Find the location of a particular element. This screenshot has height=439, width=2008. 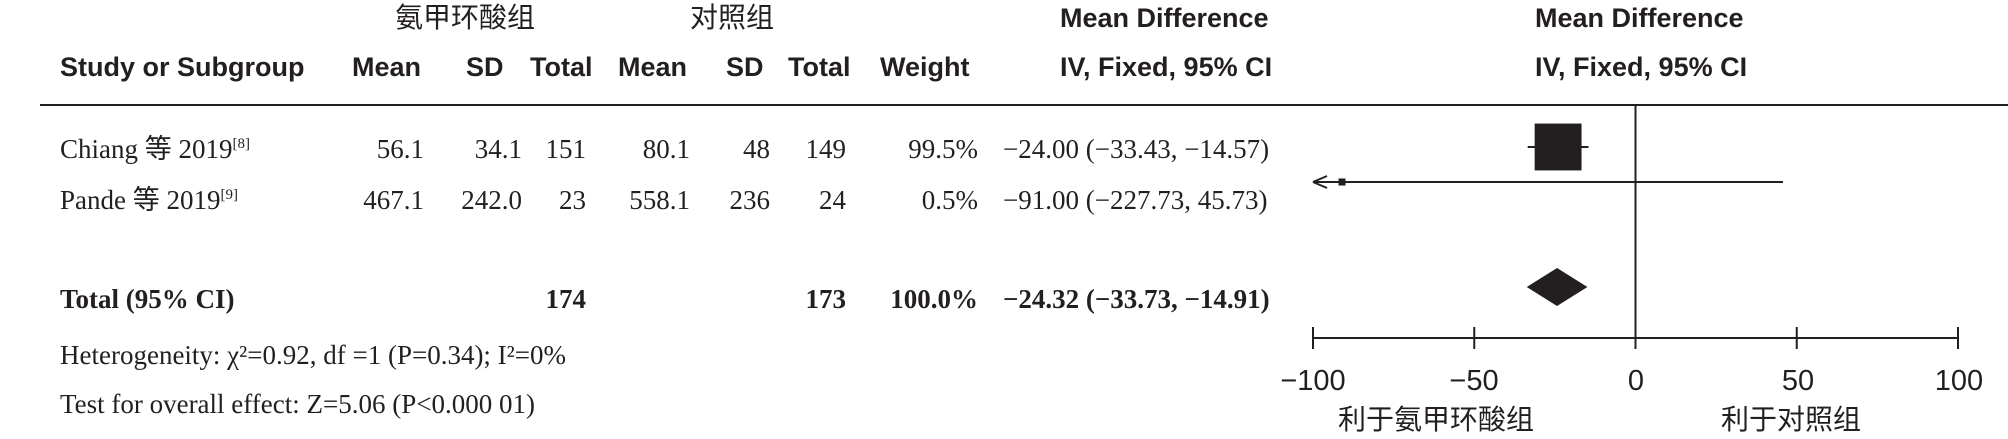

weight-1: 99.5% is located at coordinates (943, 149).